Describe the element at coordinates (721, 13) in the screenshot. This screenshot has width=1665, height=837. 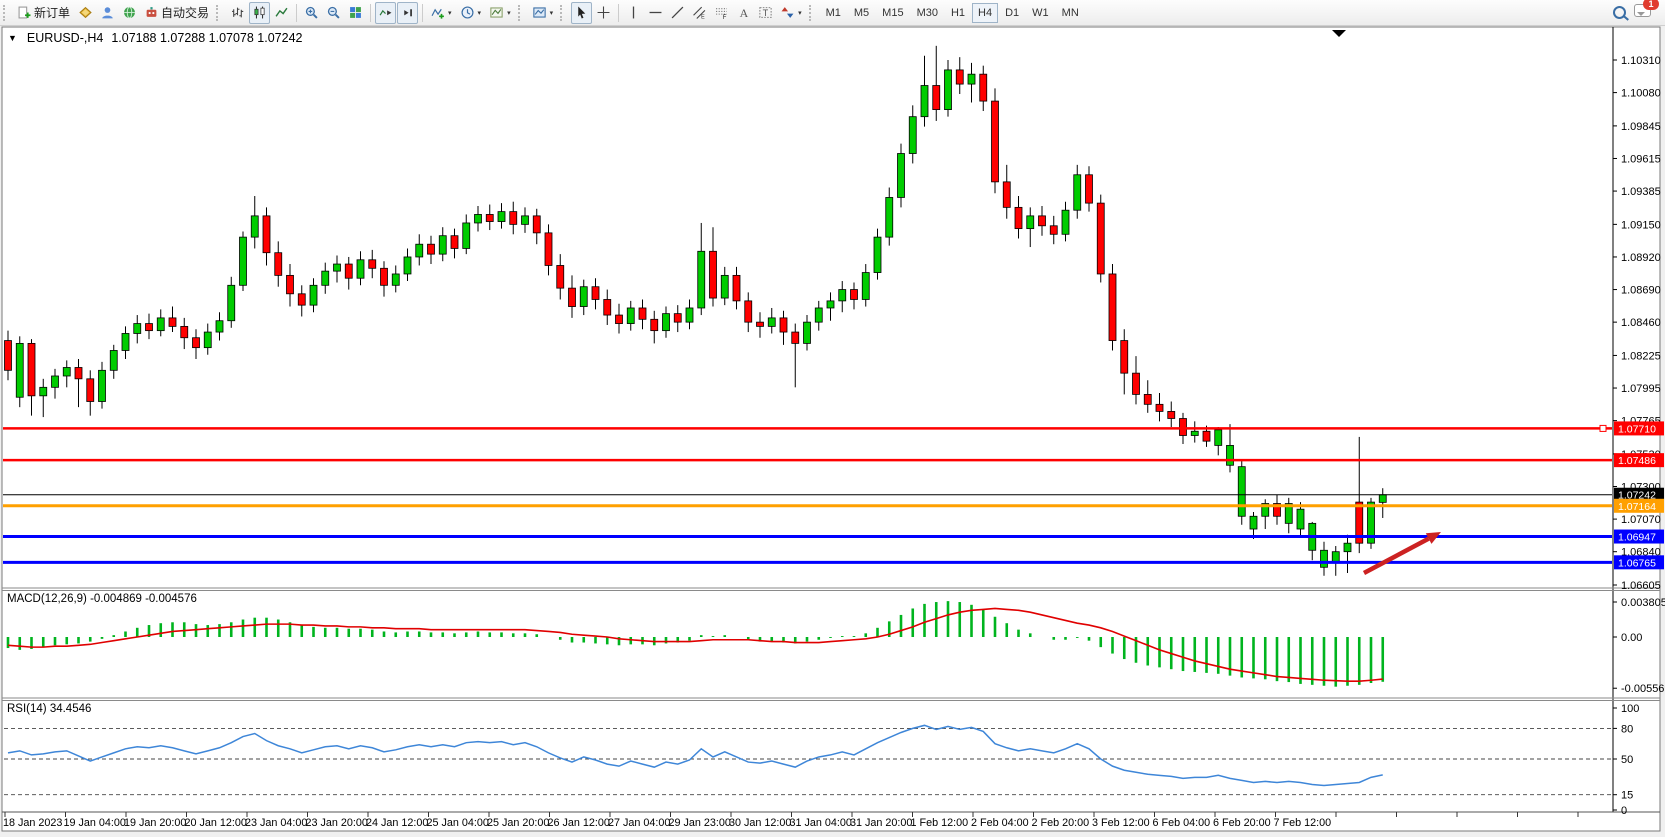
I see `fibonacci-button: F` at that location.